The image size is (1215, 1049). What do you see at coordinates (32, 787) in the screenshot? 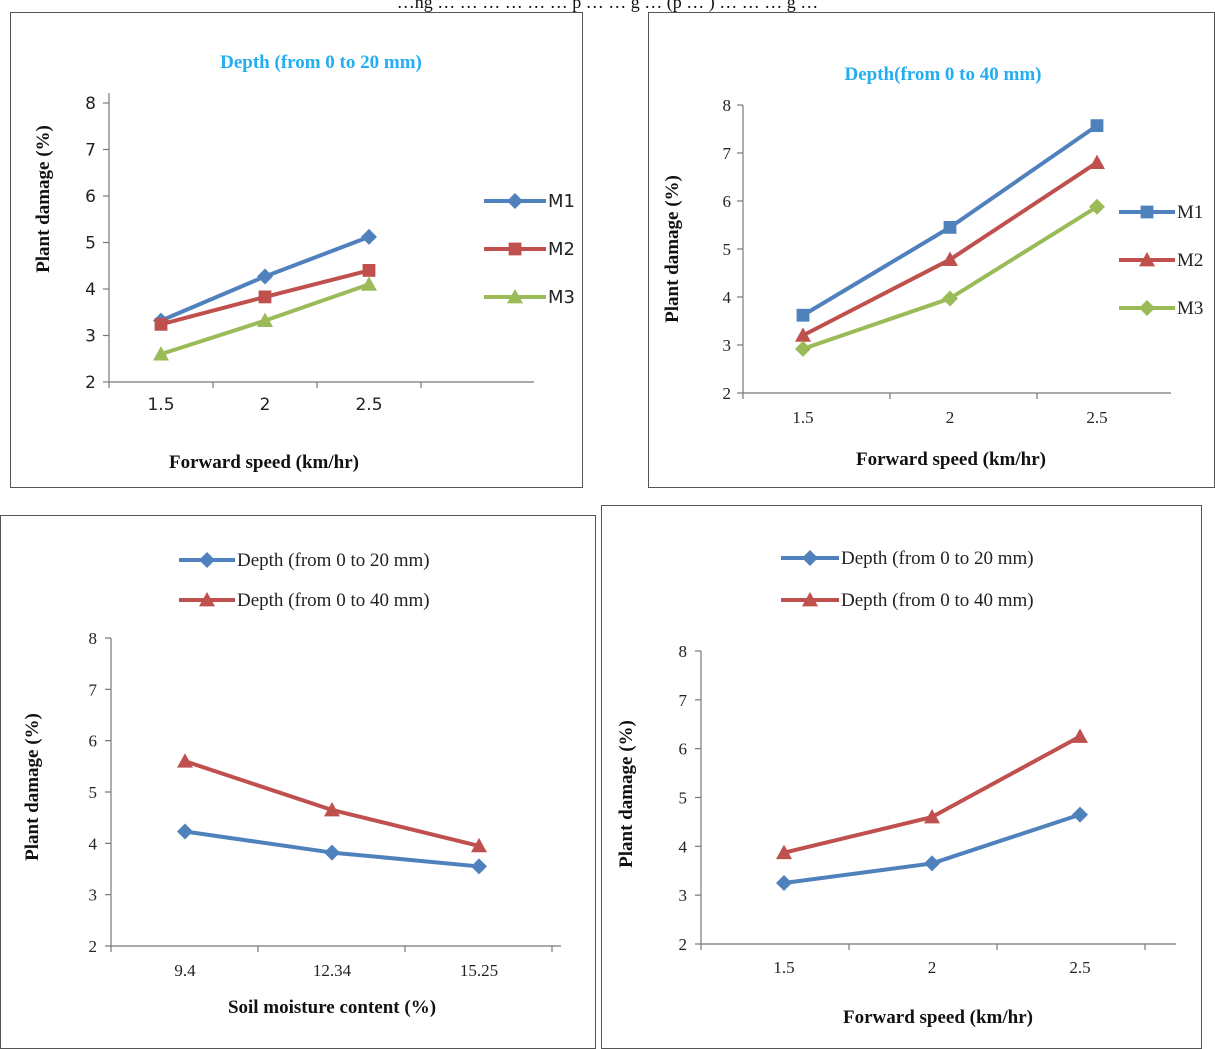
I see `chart-3-y-axis-title: Plant damage (%)` at bounding box center [32, 787].